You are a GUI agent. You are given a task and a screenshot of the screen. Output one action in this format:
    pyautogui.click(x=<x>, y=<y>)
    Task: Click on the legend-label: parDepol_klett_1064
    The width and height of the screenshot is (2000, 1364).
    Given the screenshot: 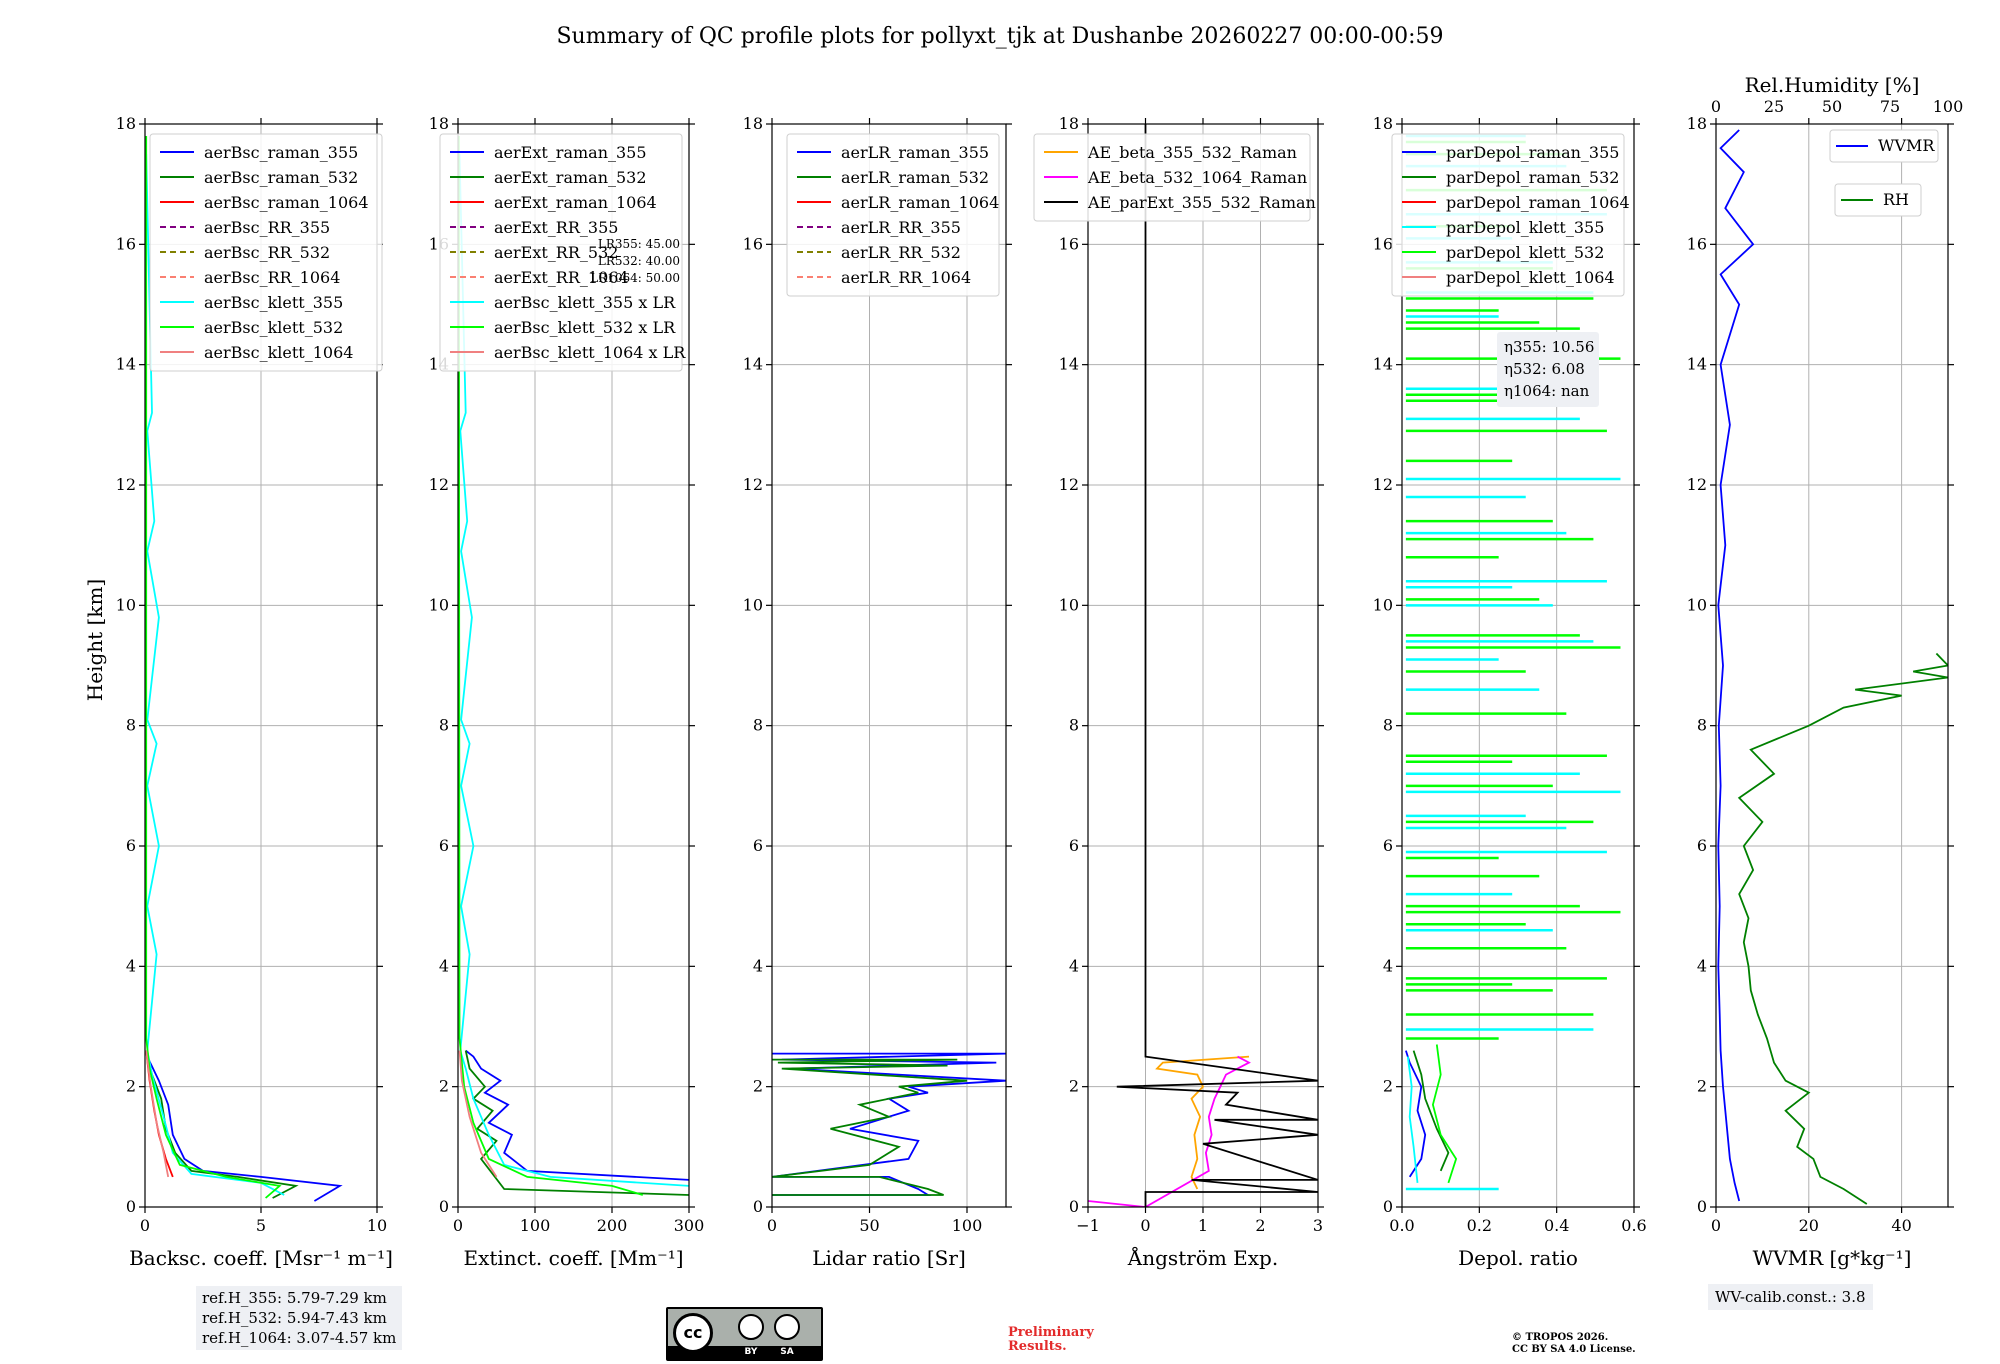 What is the action you would take?
    pyautogui.click(x=1530, y=277)
    